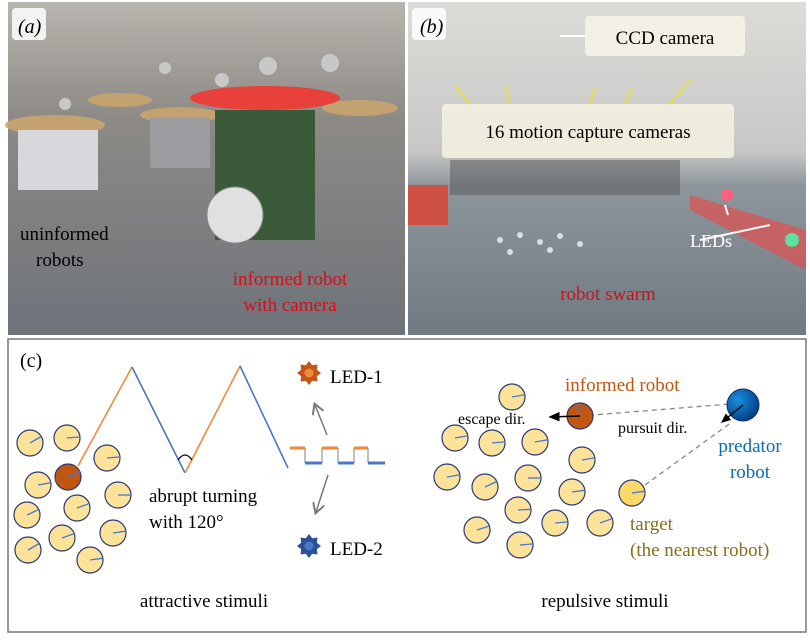 The width and height of the screenshot is (810, 641). I want to click on informed-robot-label: informed robot, so click(622, 385).